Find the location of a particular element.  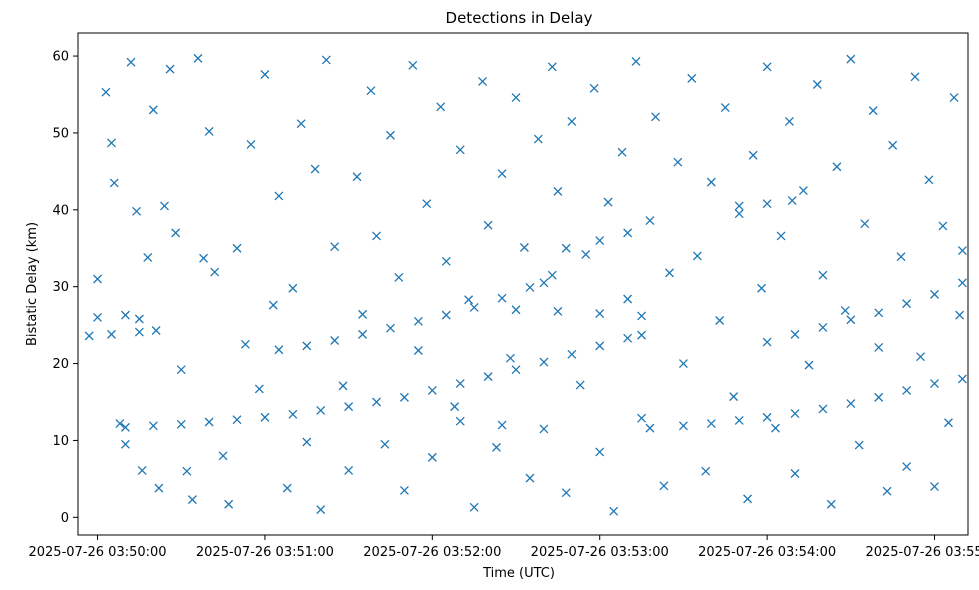

x-tick-label: 2025-07-26 03:54:00 is located at coordinates (767, 552).